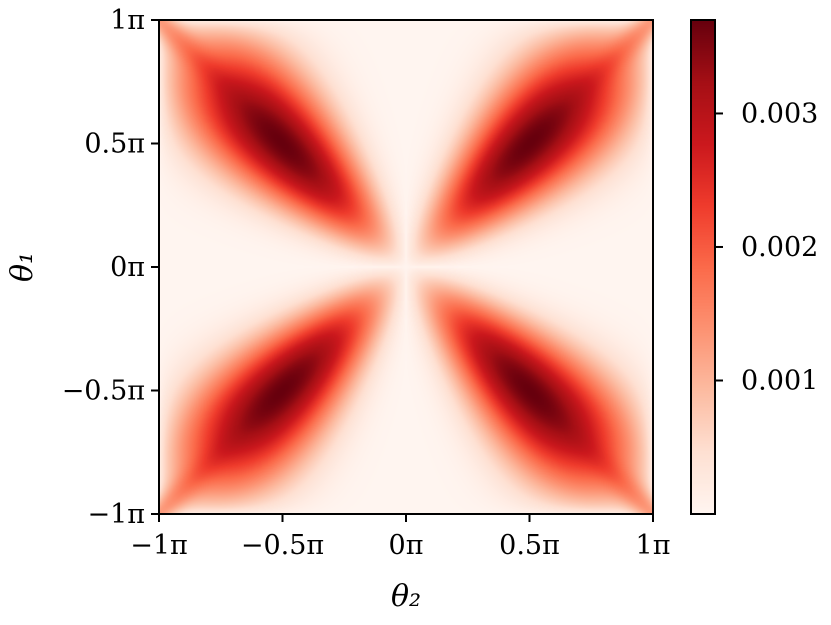  I want to click on x-axis-ticks: −1π −0.5π 0π 0.5π 1π, so click(400, 537).